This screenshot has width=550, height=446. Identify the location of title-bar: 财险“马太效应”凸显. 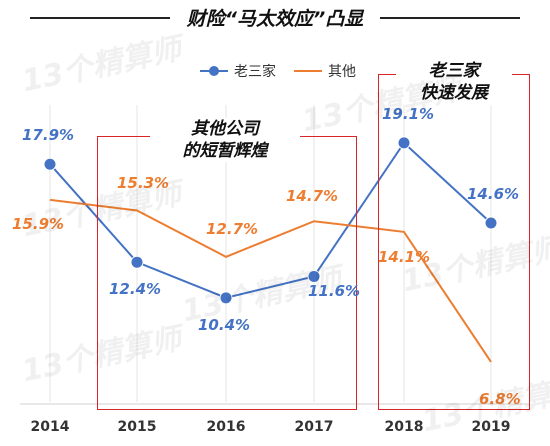
(275, 17).